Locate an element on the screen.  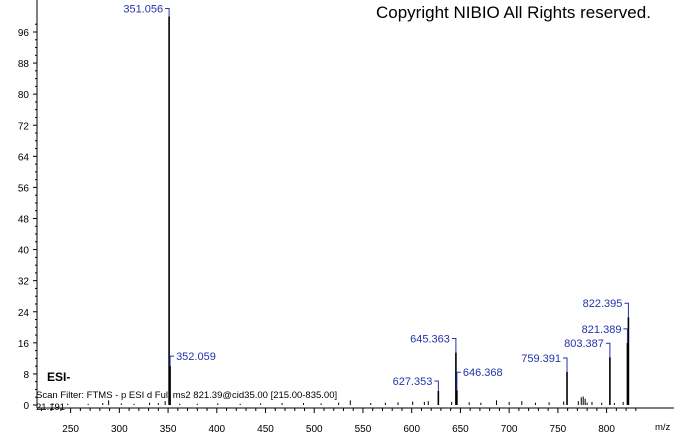
y-tick-label: 16 is located at coordinates (24, 344).